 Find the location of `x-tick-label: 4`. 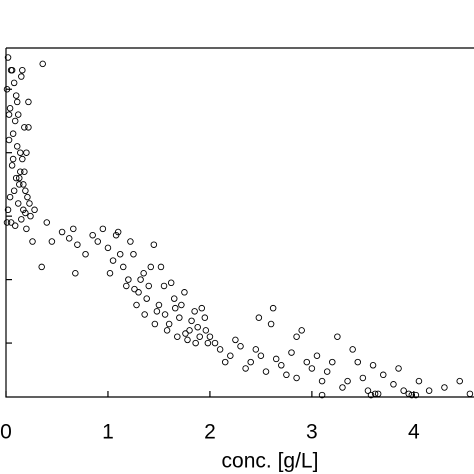

x-tick-label: 4 is located at coordinates (414, 432).